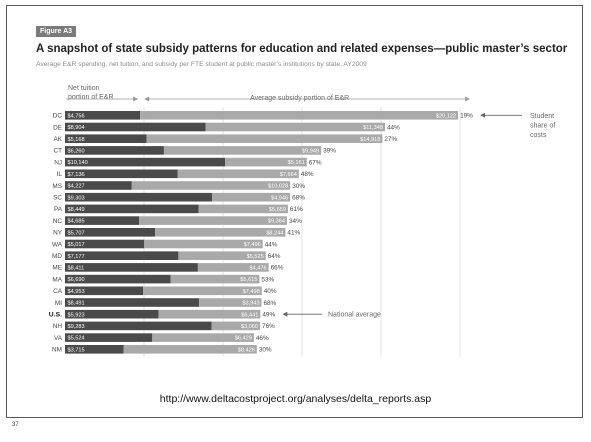 Image resolution: width=591 pixels, height=442 pixels. What do you see at coordinates (307, 174) in the screenshot?
I see `student-share-label: 48%` at bounding box center [307, 174].